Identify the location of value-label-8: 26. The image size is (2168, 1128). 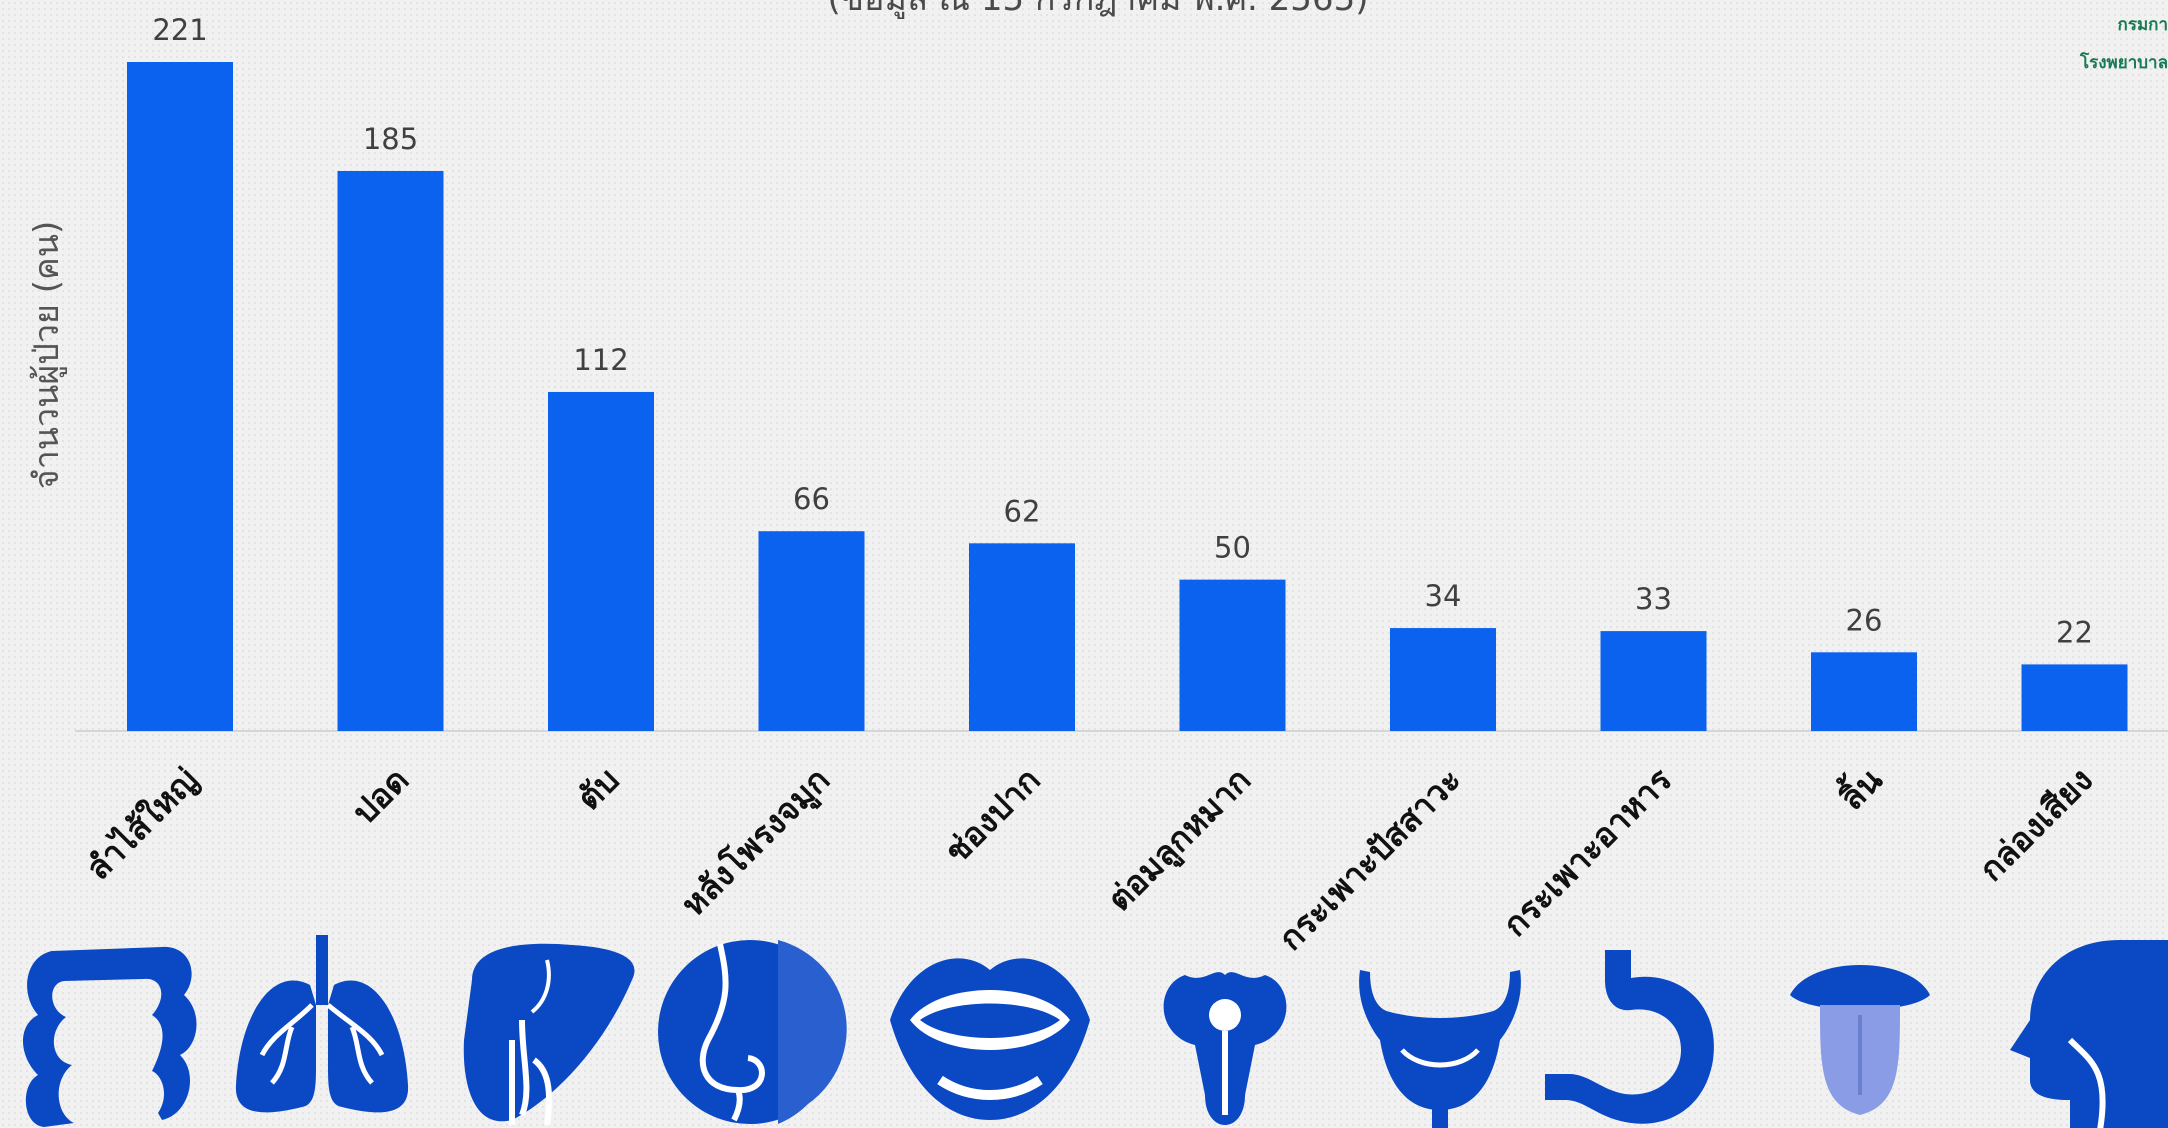
(1864, 620).